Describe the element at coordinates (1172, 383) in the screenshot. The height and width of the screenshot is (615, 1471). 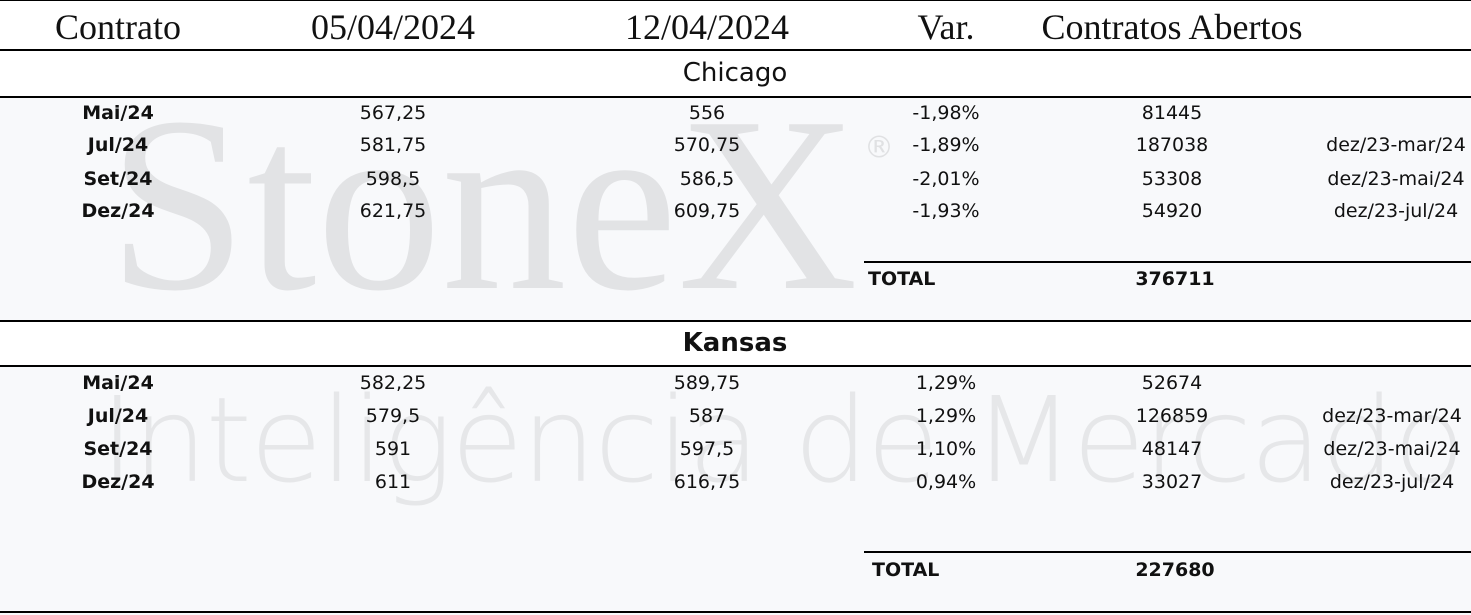
I see `cell: 52674` at that location.